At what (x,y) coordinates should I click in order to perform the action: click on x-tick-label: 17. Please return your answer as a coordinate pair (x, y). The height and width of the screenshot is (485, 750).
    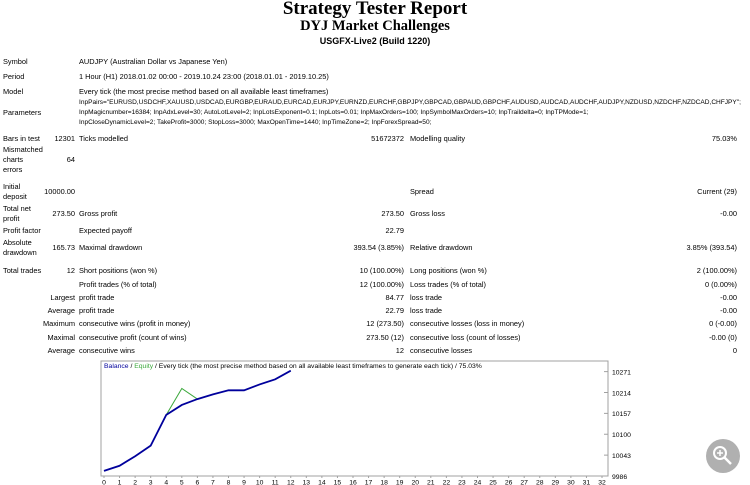
    Looking at the image, I should click on (369, 482).